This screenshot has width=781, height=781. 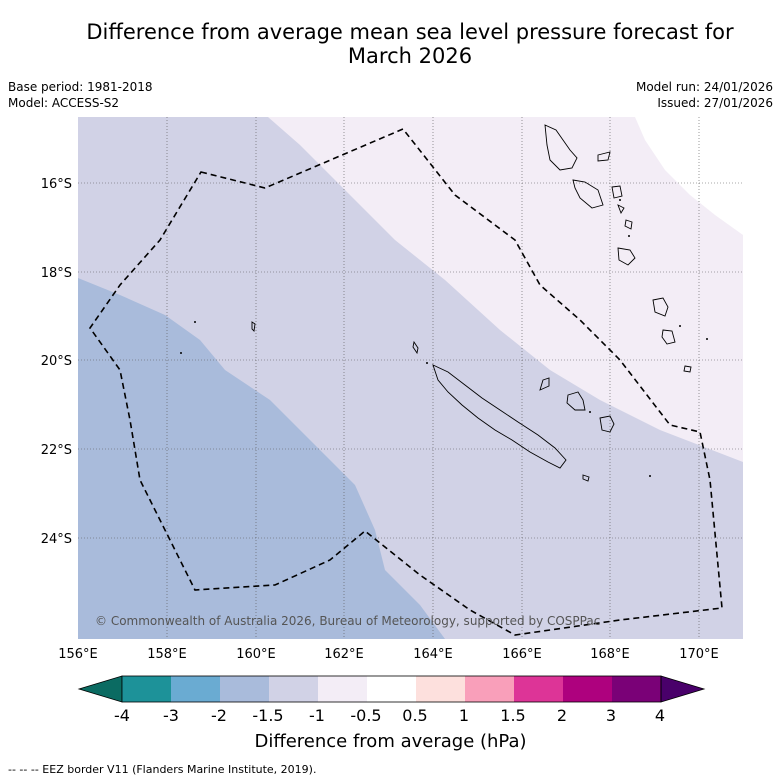 What do you see at coordinates (668, 337) in the screenshot?
I see `vanuatu-tanna` at bounding box center [668, 337].